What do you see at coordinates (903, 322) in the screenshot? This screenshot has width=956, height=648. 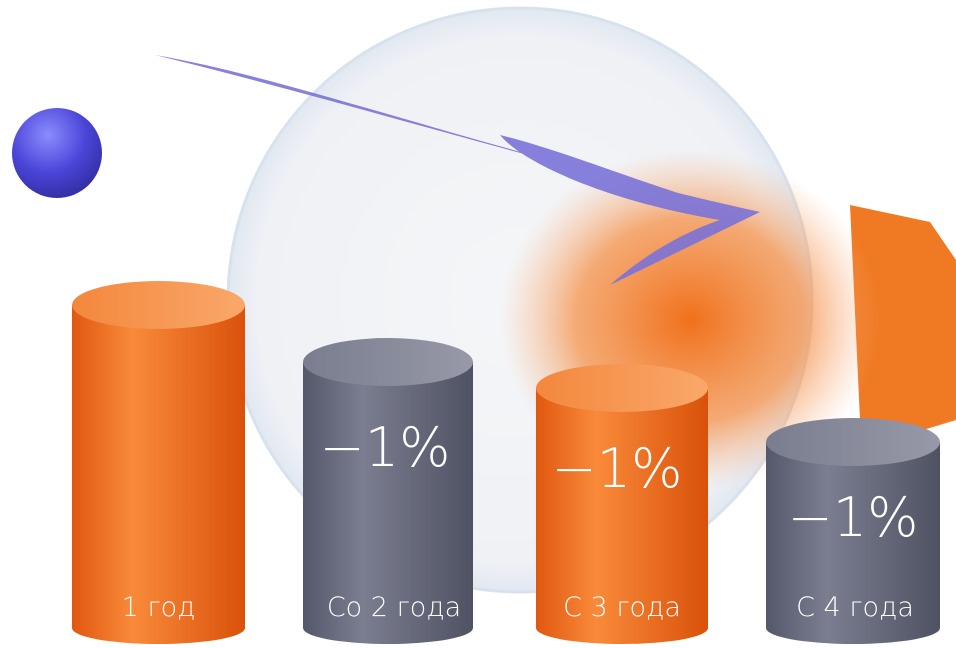 I see `prism` at bounding box center [903, 322].